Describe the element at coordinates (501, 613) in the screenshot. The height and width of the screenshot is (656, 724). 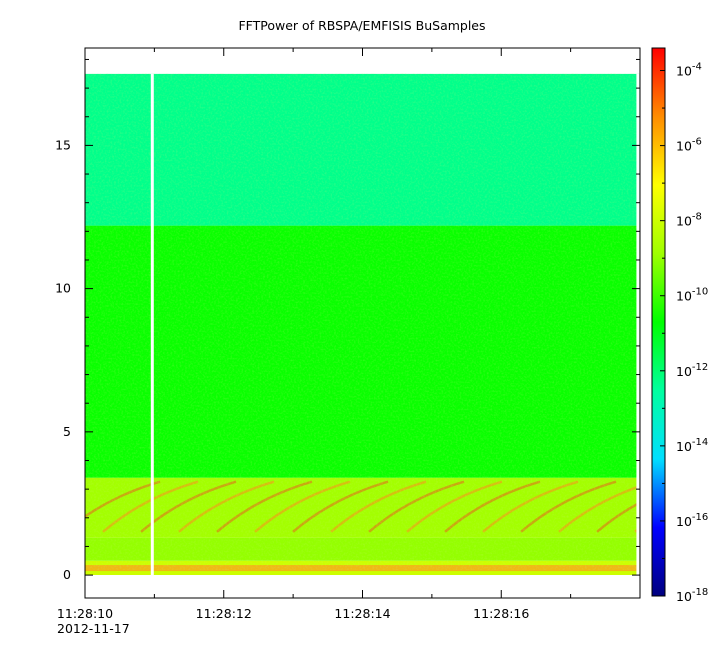
I see `x-tick-label: 11:28:16` at that location.